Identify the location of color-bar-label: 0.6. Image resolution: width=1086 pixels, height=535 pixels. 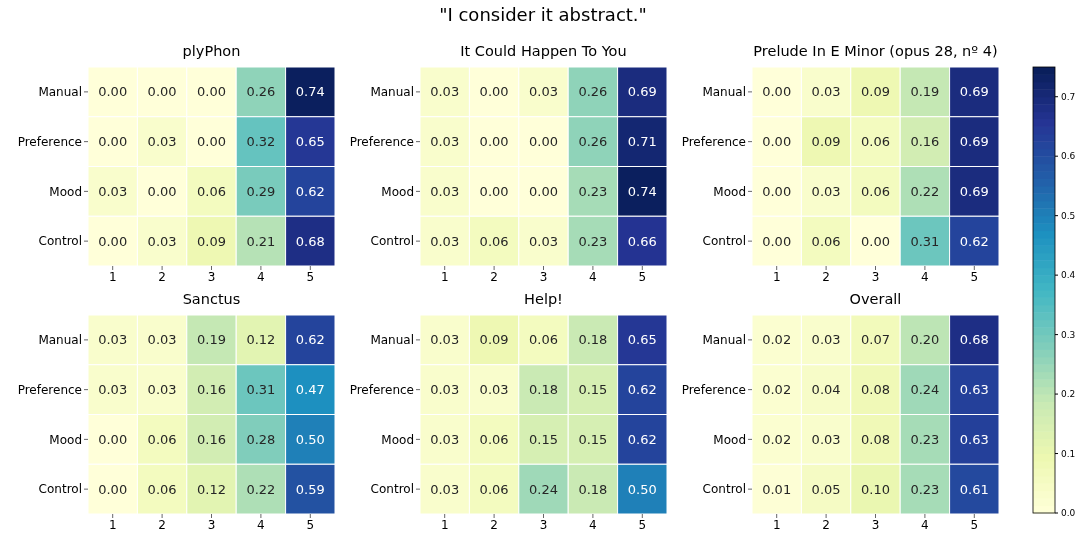
(1068, 156).